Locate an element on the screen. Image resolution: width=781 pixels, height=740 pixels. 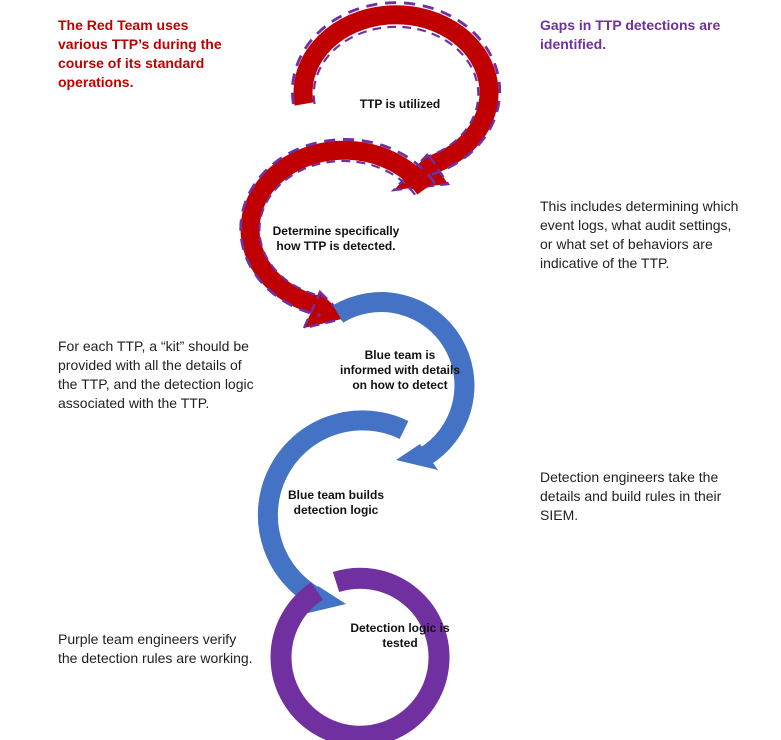
step-5-label: Detection logic is tested is located at coordinates (400, 635).